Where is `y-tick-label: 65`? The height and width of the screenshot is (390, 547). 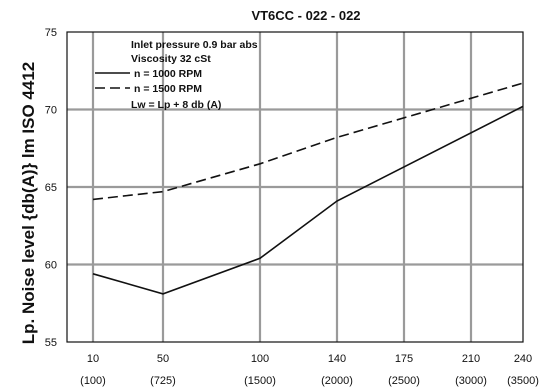
y-tick-label: 65 is located at coordinates (51, 188).